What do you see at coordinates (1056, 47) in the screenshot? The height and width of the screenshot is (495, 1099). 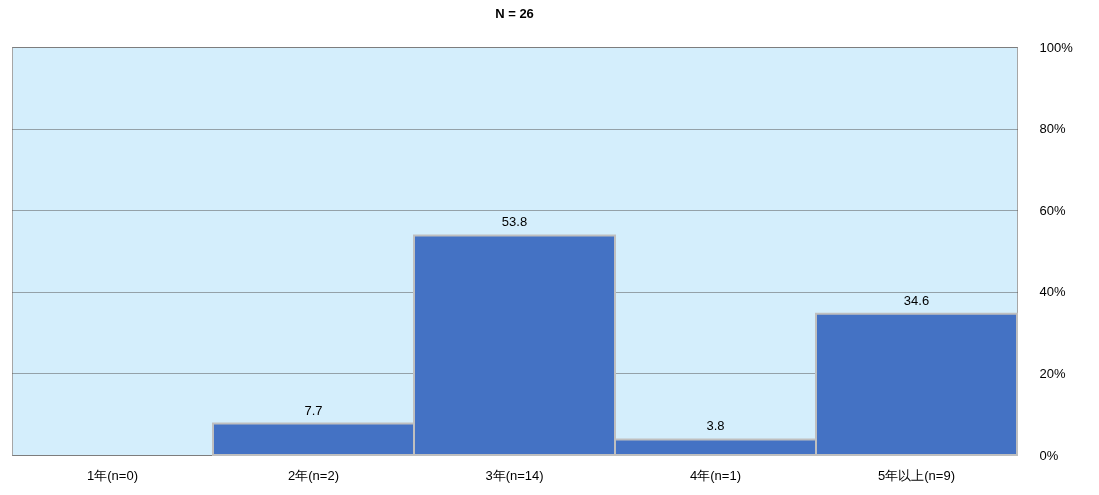 I see `y-tick-label: 100%` at bounding box center [1056, 47].